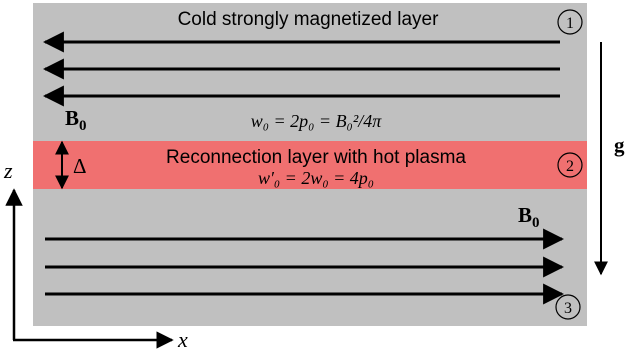 The height and width of the screenshot is (355, 630). Describe the element at coordinates (525, 215) in the screenshot. I see `field-label-bottom-letter: B` at that location.